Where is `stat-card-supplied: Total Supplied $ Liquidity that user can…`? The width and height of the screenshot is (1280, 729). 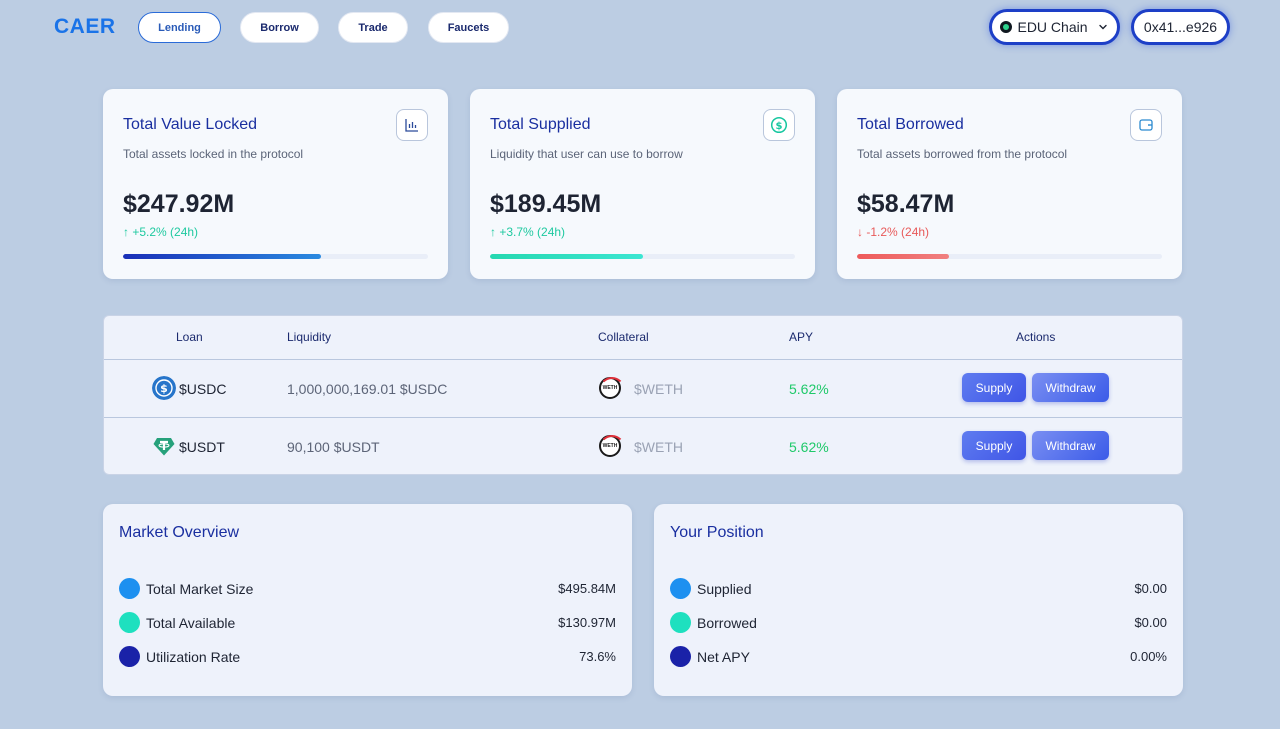 stat-card-supplied: Total Supplied $ Liquidity that user can… is located at coordinates (642, 184).